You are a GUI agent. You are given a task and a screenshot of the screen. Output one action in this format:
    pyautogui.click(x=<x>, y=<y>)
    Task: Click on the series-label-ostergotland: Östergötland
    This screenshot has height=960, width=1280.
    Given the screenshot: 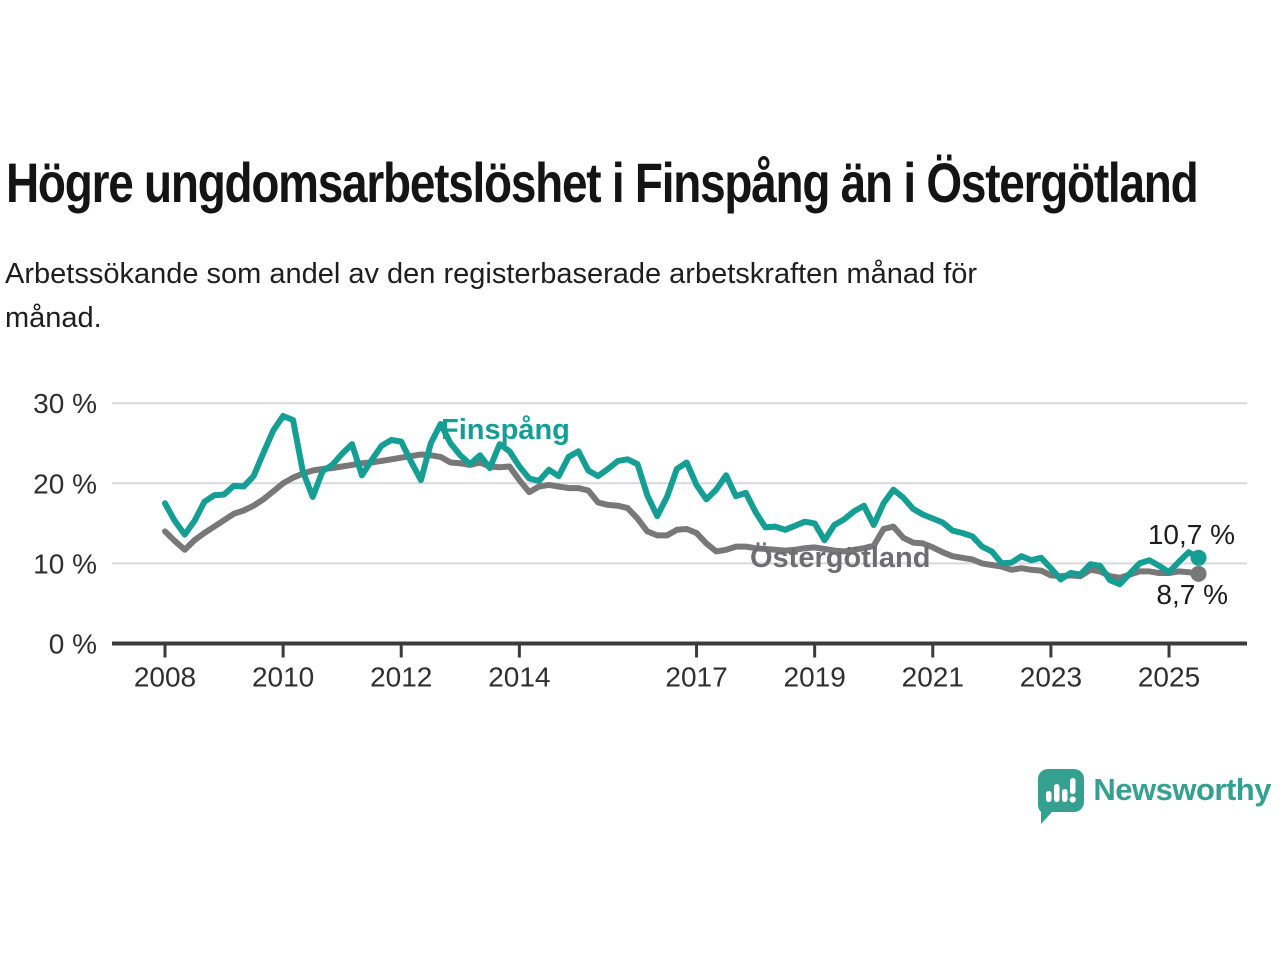 What is the action you would take?
    pyautogui.click(x=840, y=558)
    